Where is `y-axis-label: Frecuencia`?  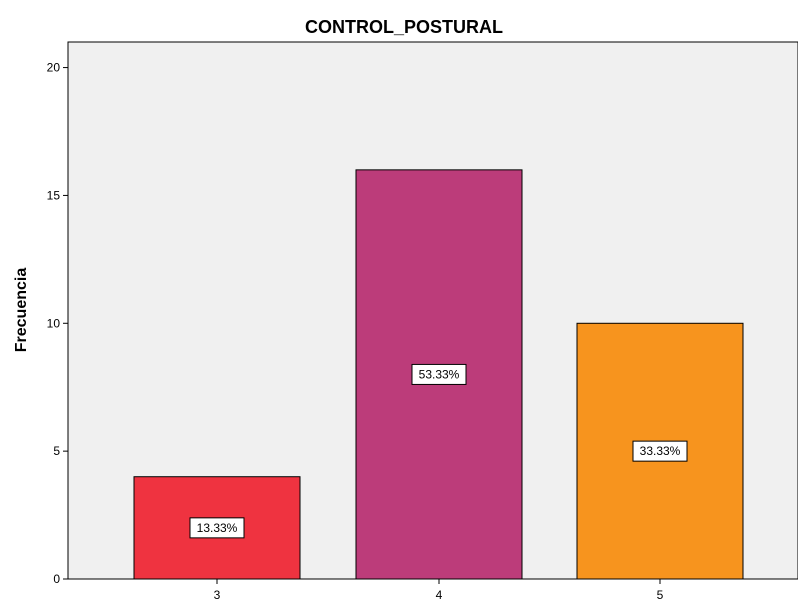
y-axis-label: Frecuencia is located at coordinates (21, 310).